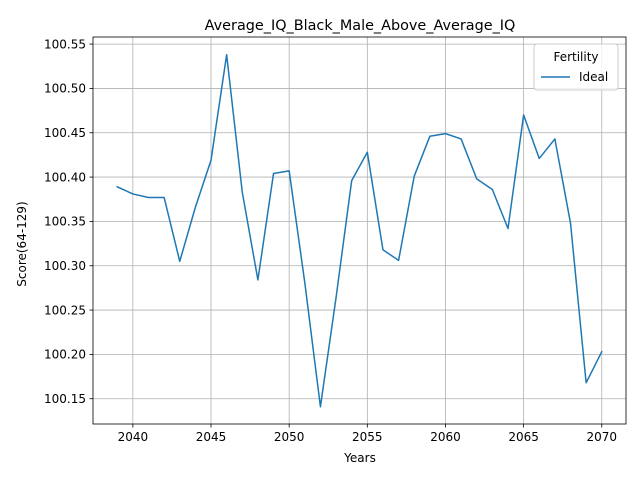  I want to click on y-tick-label: 100.40, so click(65, 177).